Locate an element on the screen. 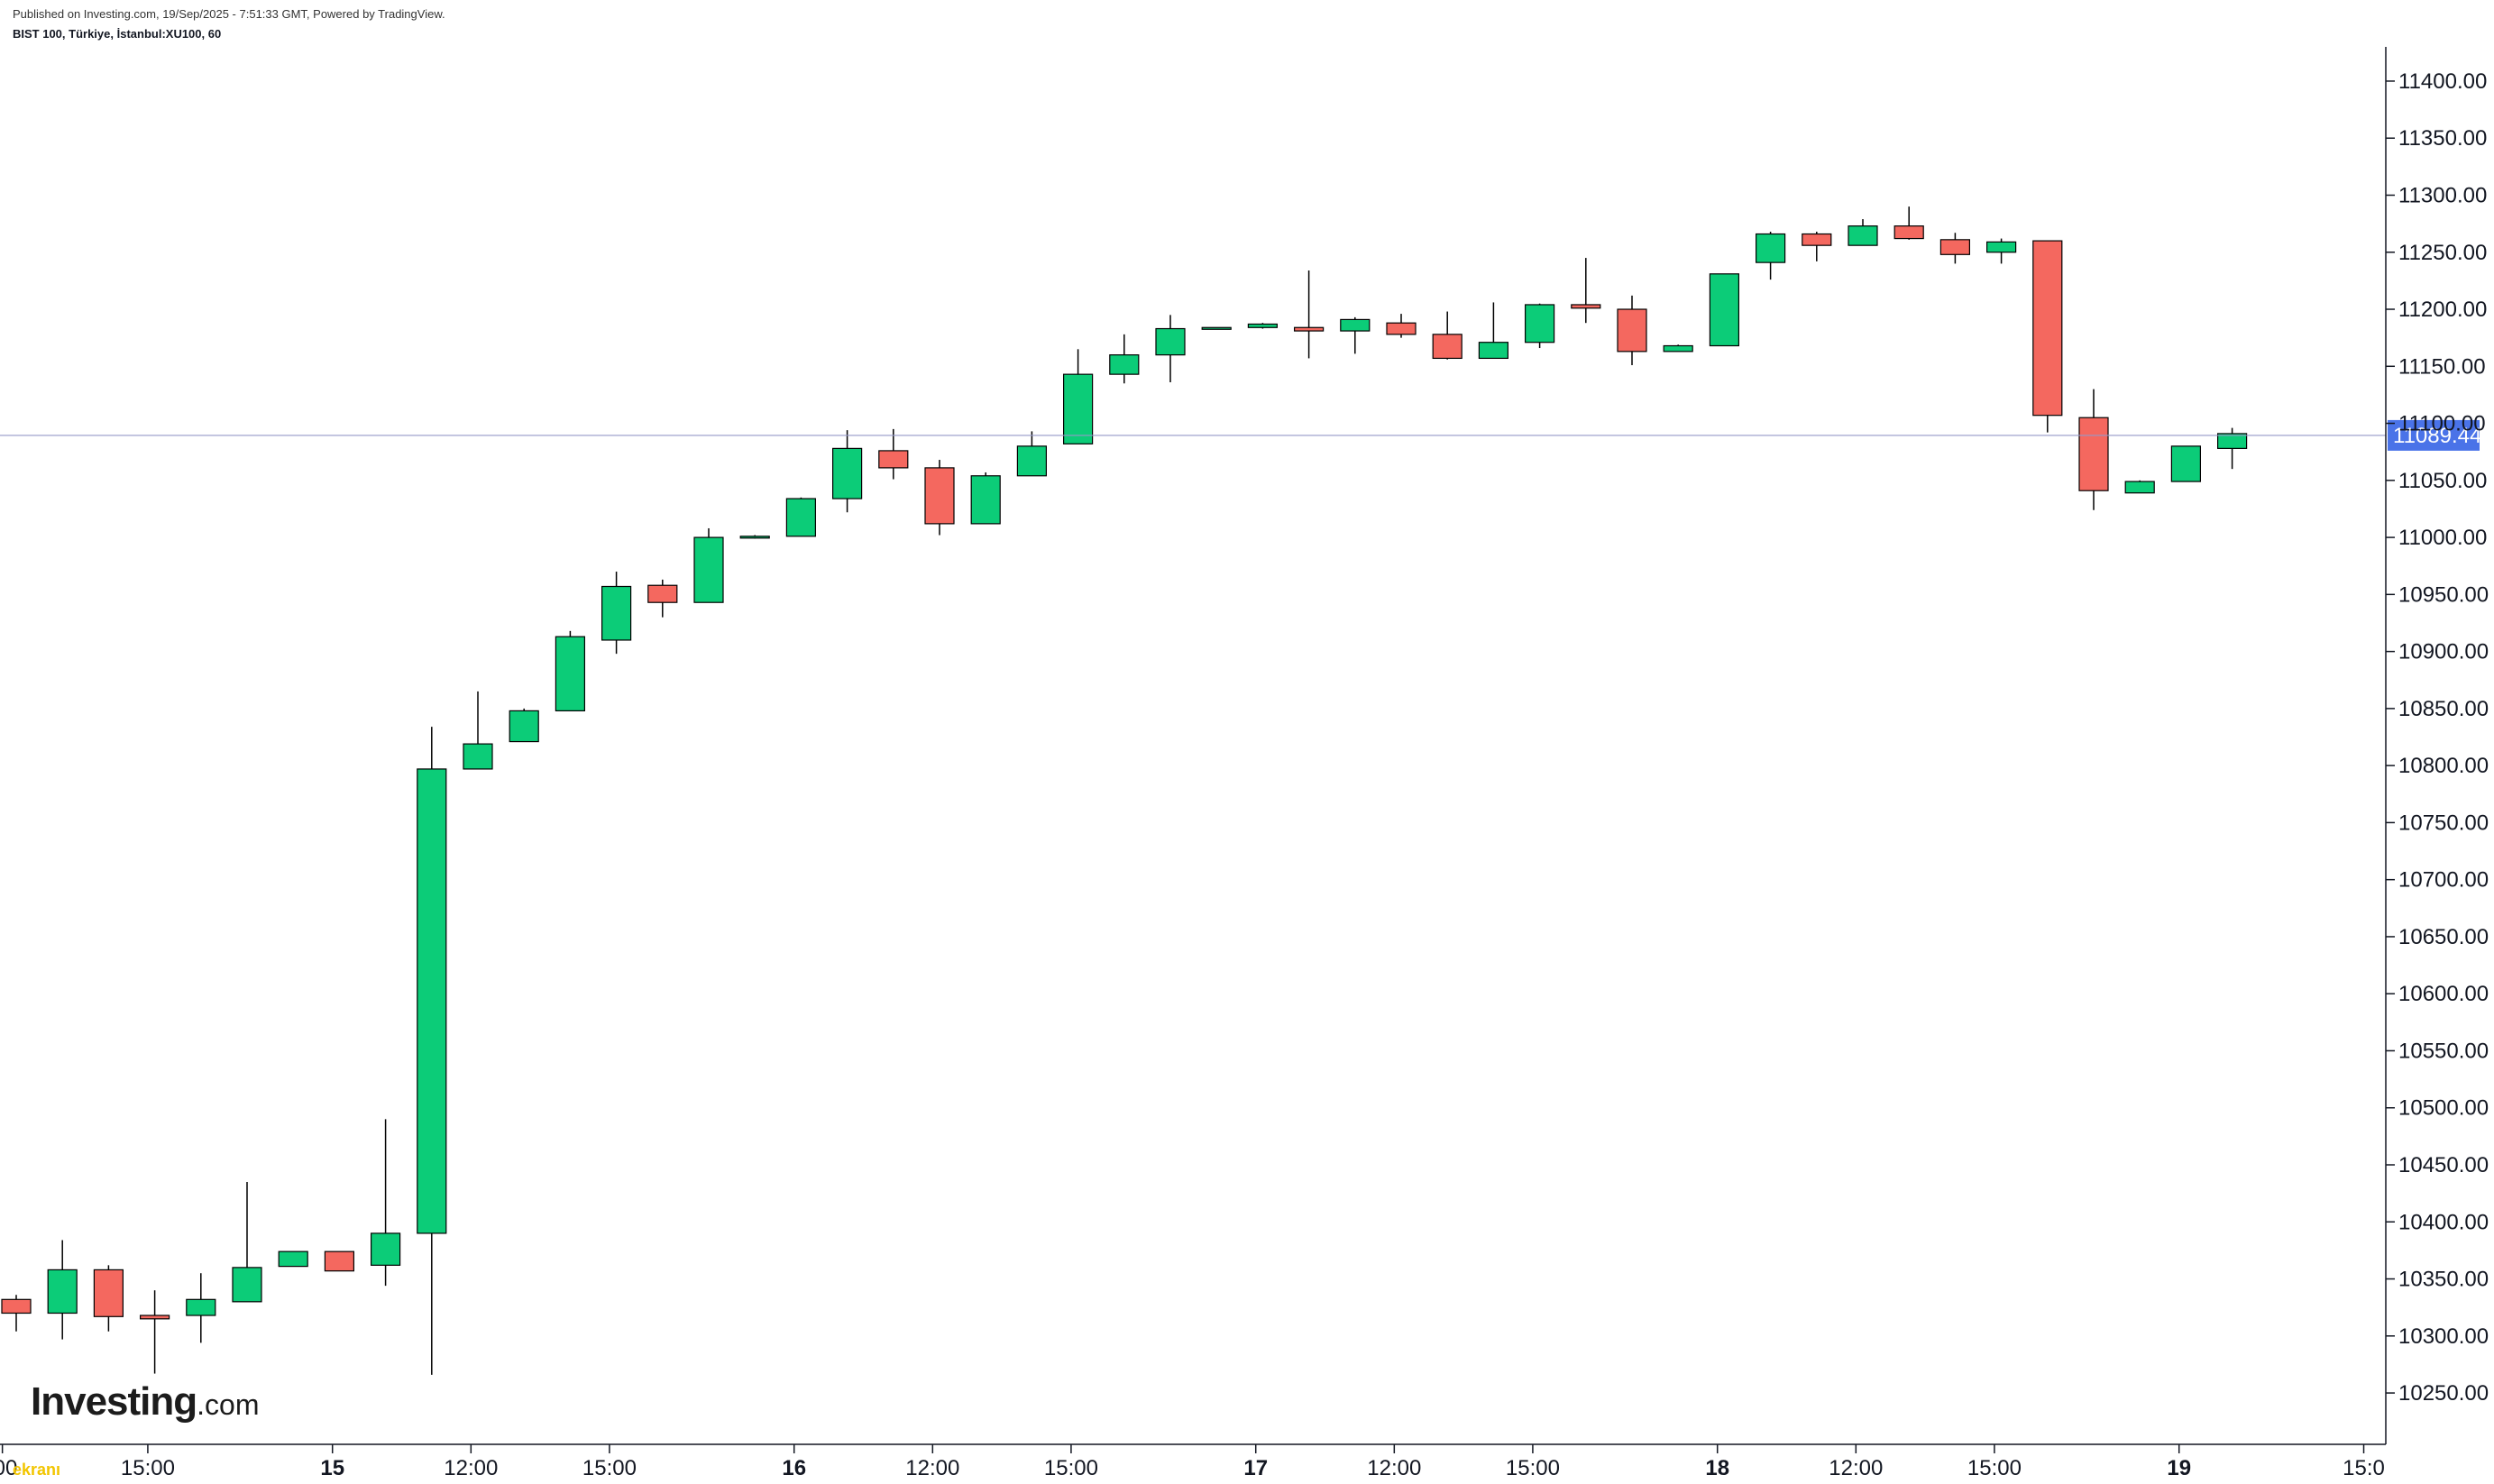 This screenshot has width=2494, height=1484. y-tick-label: 11350.00 is located at coordinates (2443, 138).